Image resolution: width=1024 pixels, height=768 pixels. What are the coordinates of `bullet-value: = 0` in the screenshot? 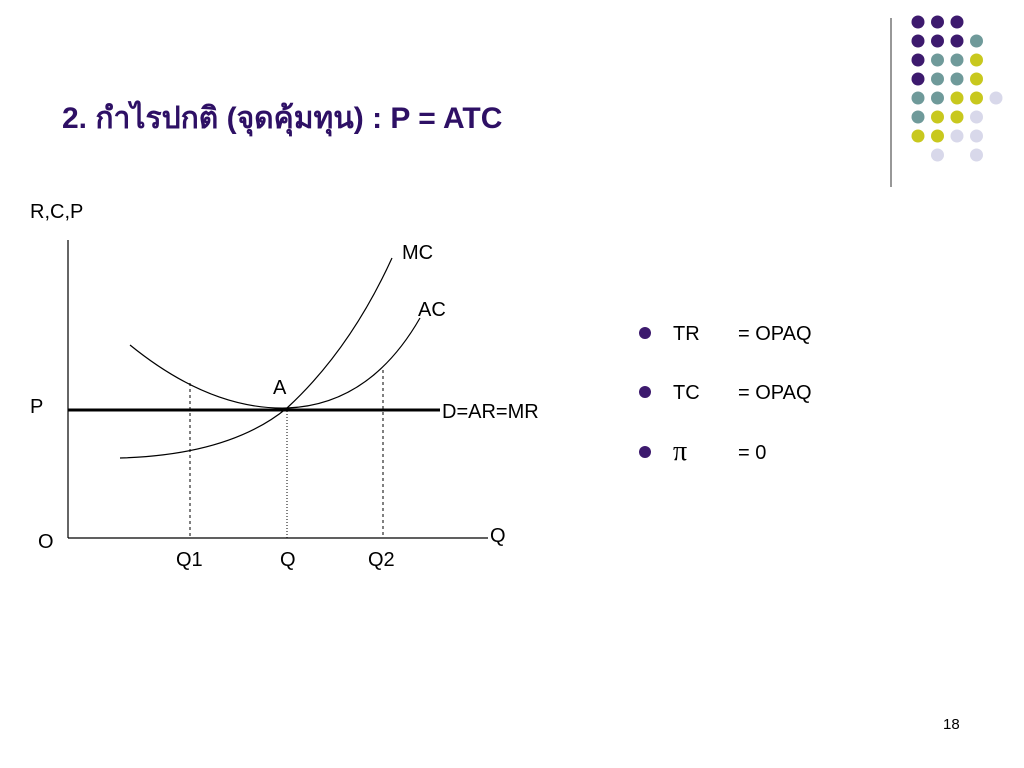 It's located at (752, 453).